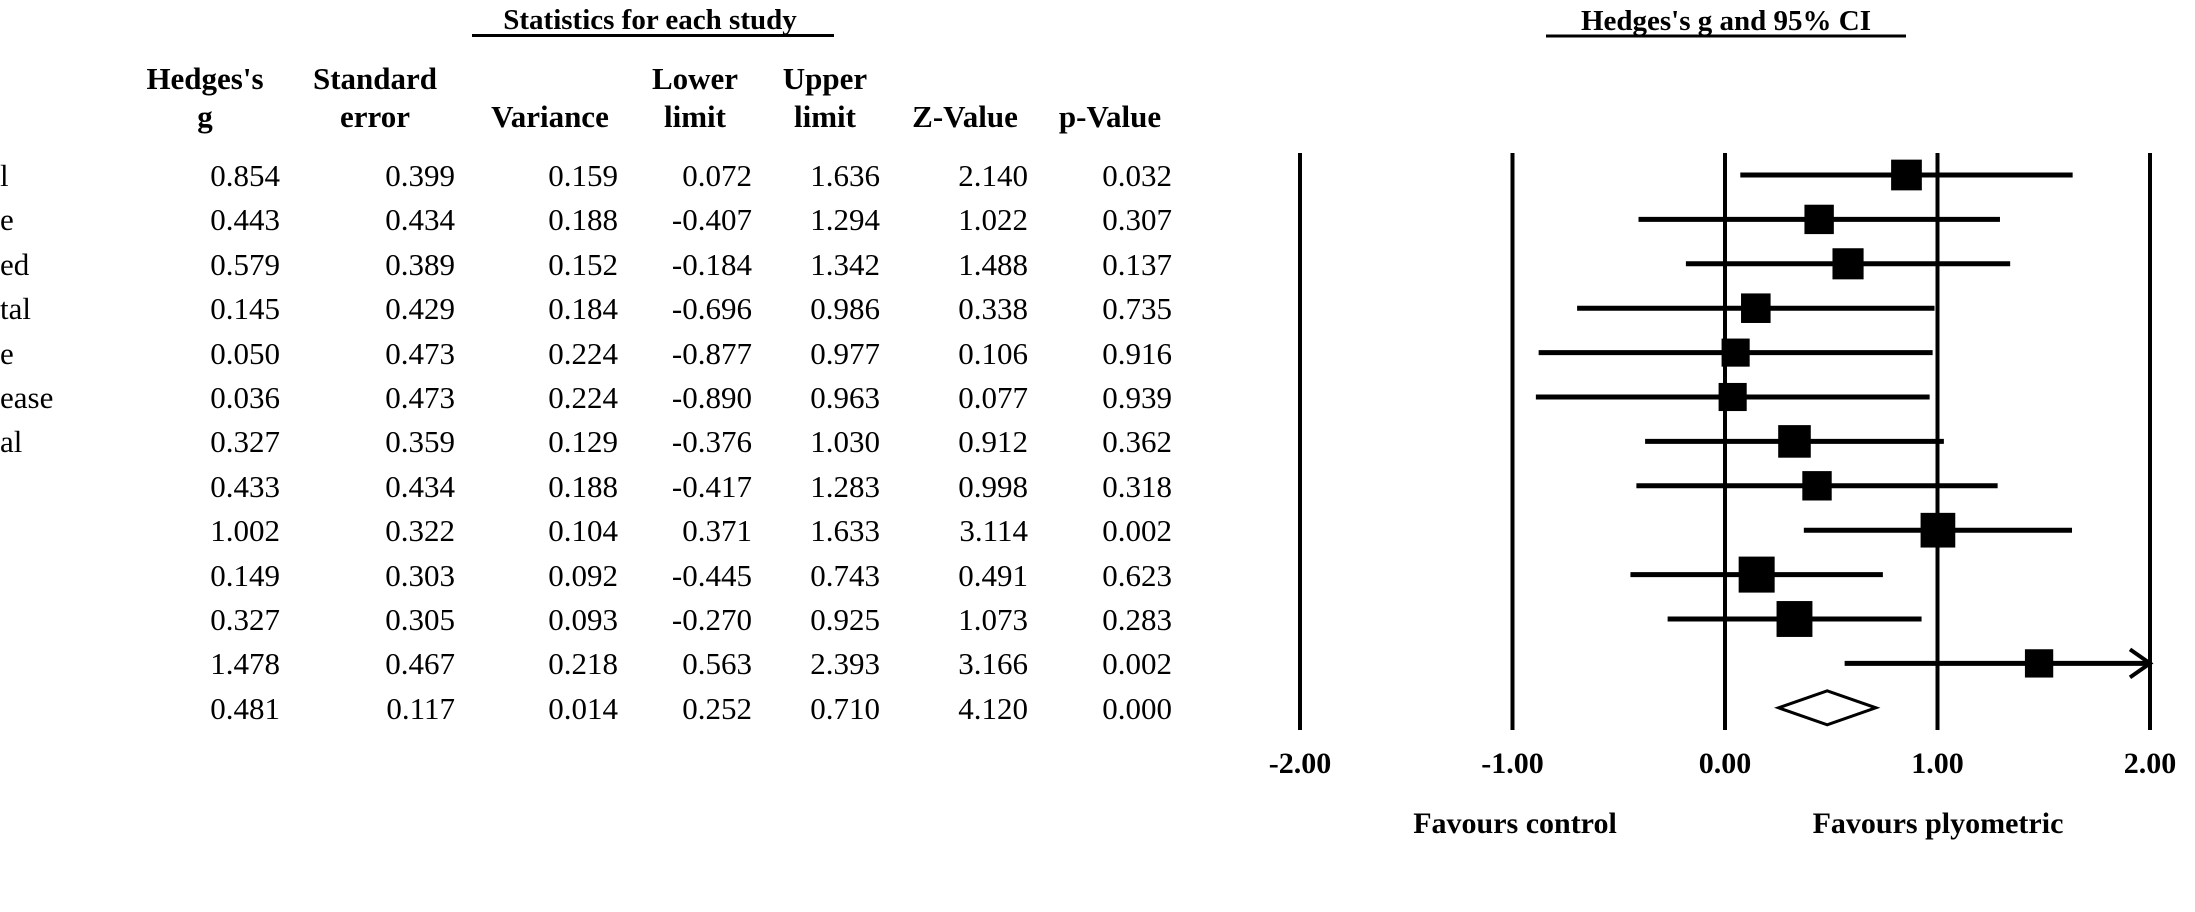 The width and height of the screenshot is (2195, 912). What do you see at coordinates (993, 708) in the screenshot?
I see `cell-z-value: 4.120` at bounding box center [993, 708].